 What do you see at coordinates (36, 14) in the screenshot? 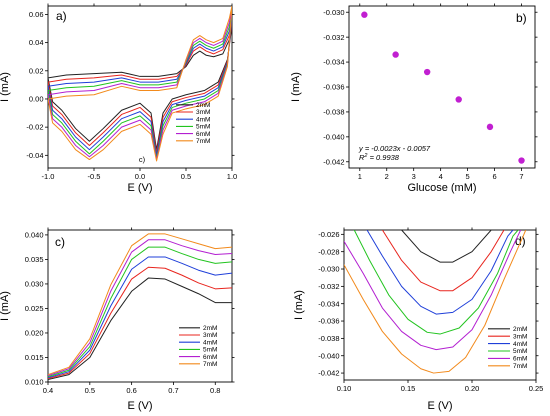
I see `y-tick-label: 0.06` at bounding box center [36, 14].